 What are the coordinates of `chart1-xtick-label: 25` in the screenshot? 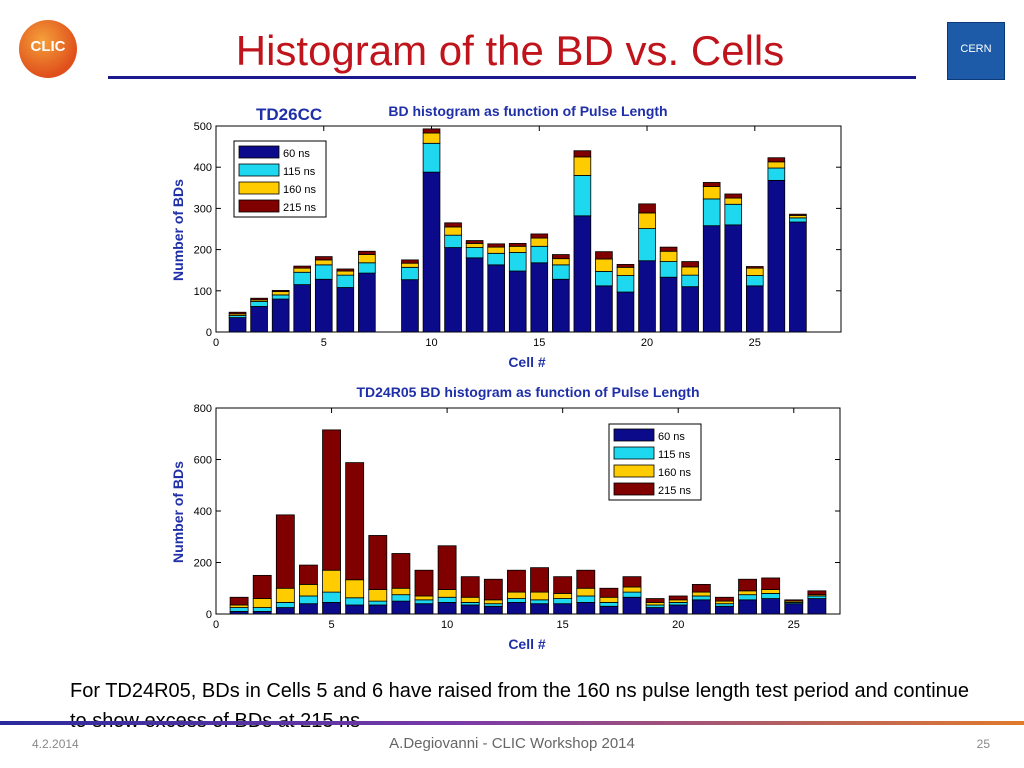 It's located at (755, 343).